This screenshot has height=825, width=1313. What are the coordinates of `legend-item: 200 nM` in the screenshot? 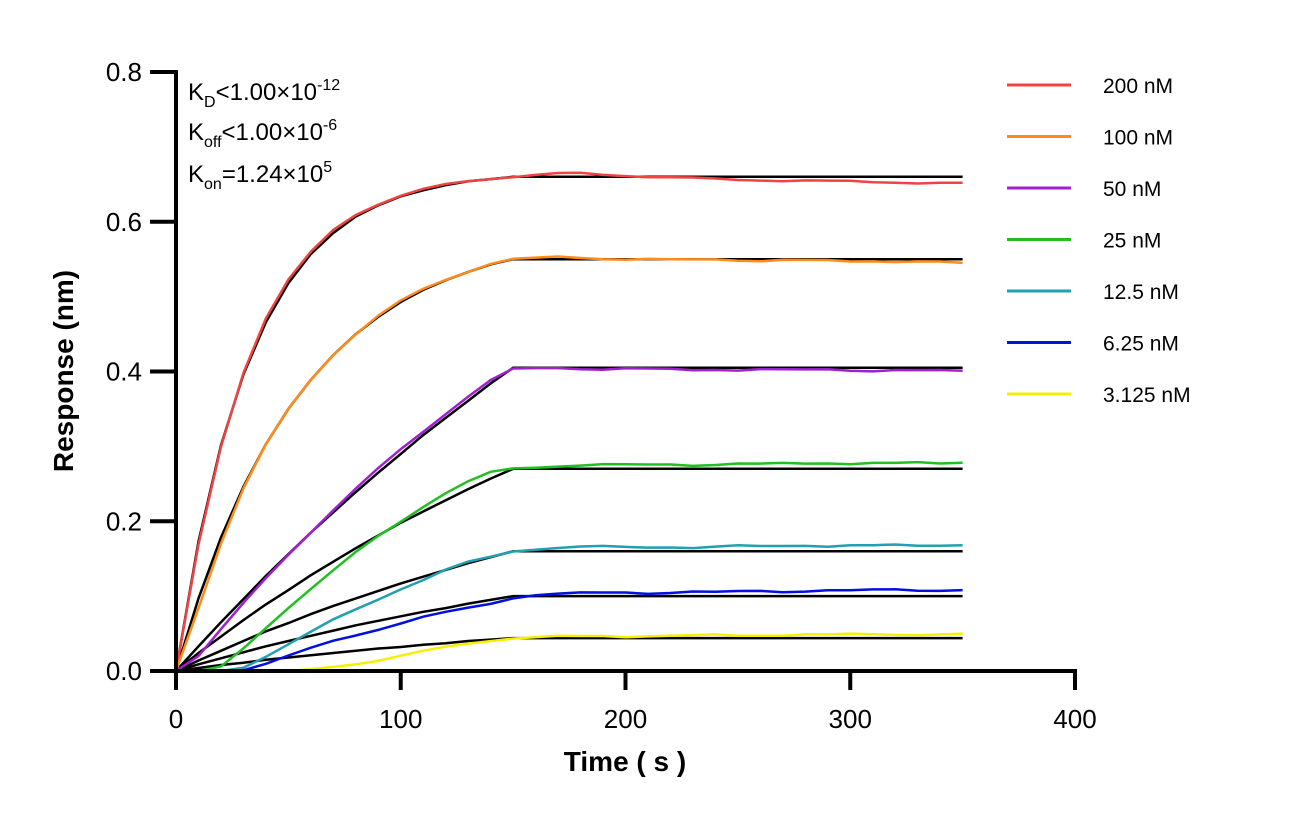 It's located at (1090, 86).